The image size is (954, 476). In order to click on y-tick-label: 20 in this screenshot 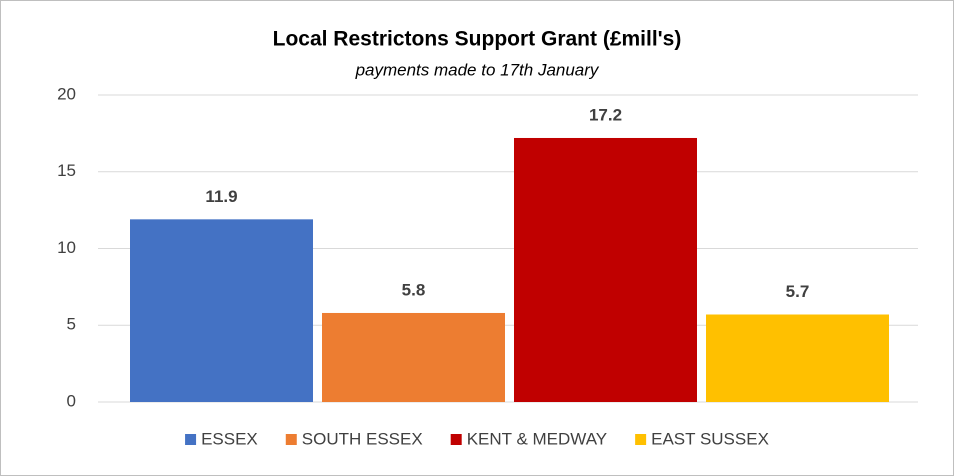, I will do `click(66, 93)`.